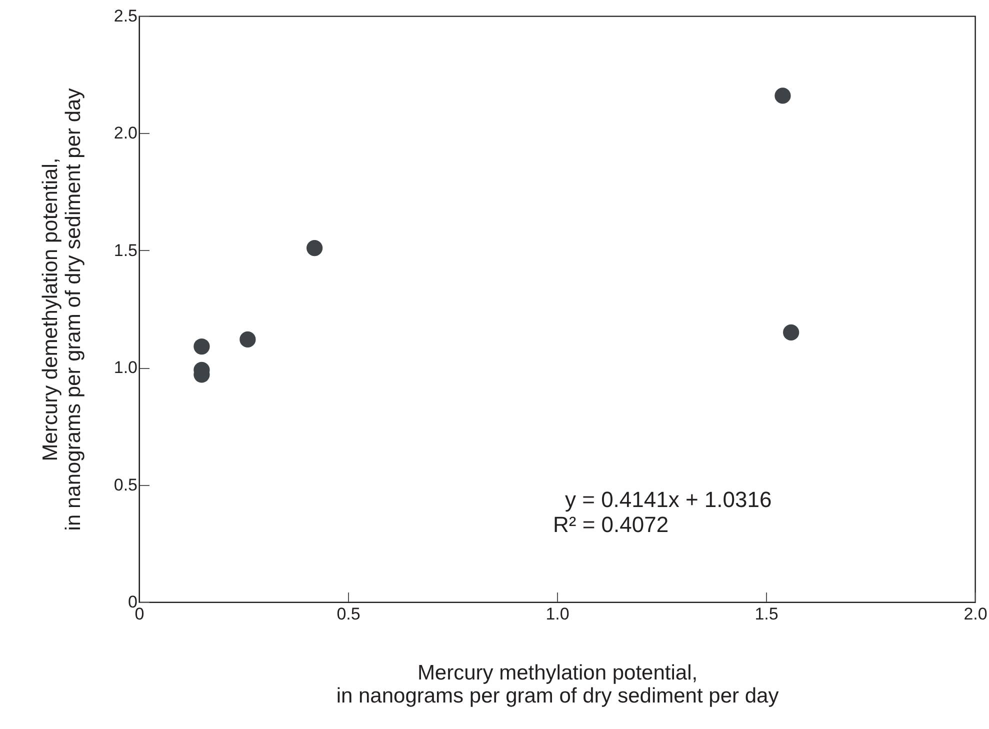  Describe the element at coordinates (558, 685) in the screenshot. I see `x-axis-title: Mercury methylation potential, in nanograms per gram of dry sediment per day` at that location.